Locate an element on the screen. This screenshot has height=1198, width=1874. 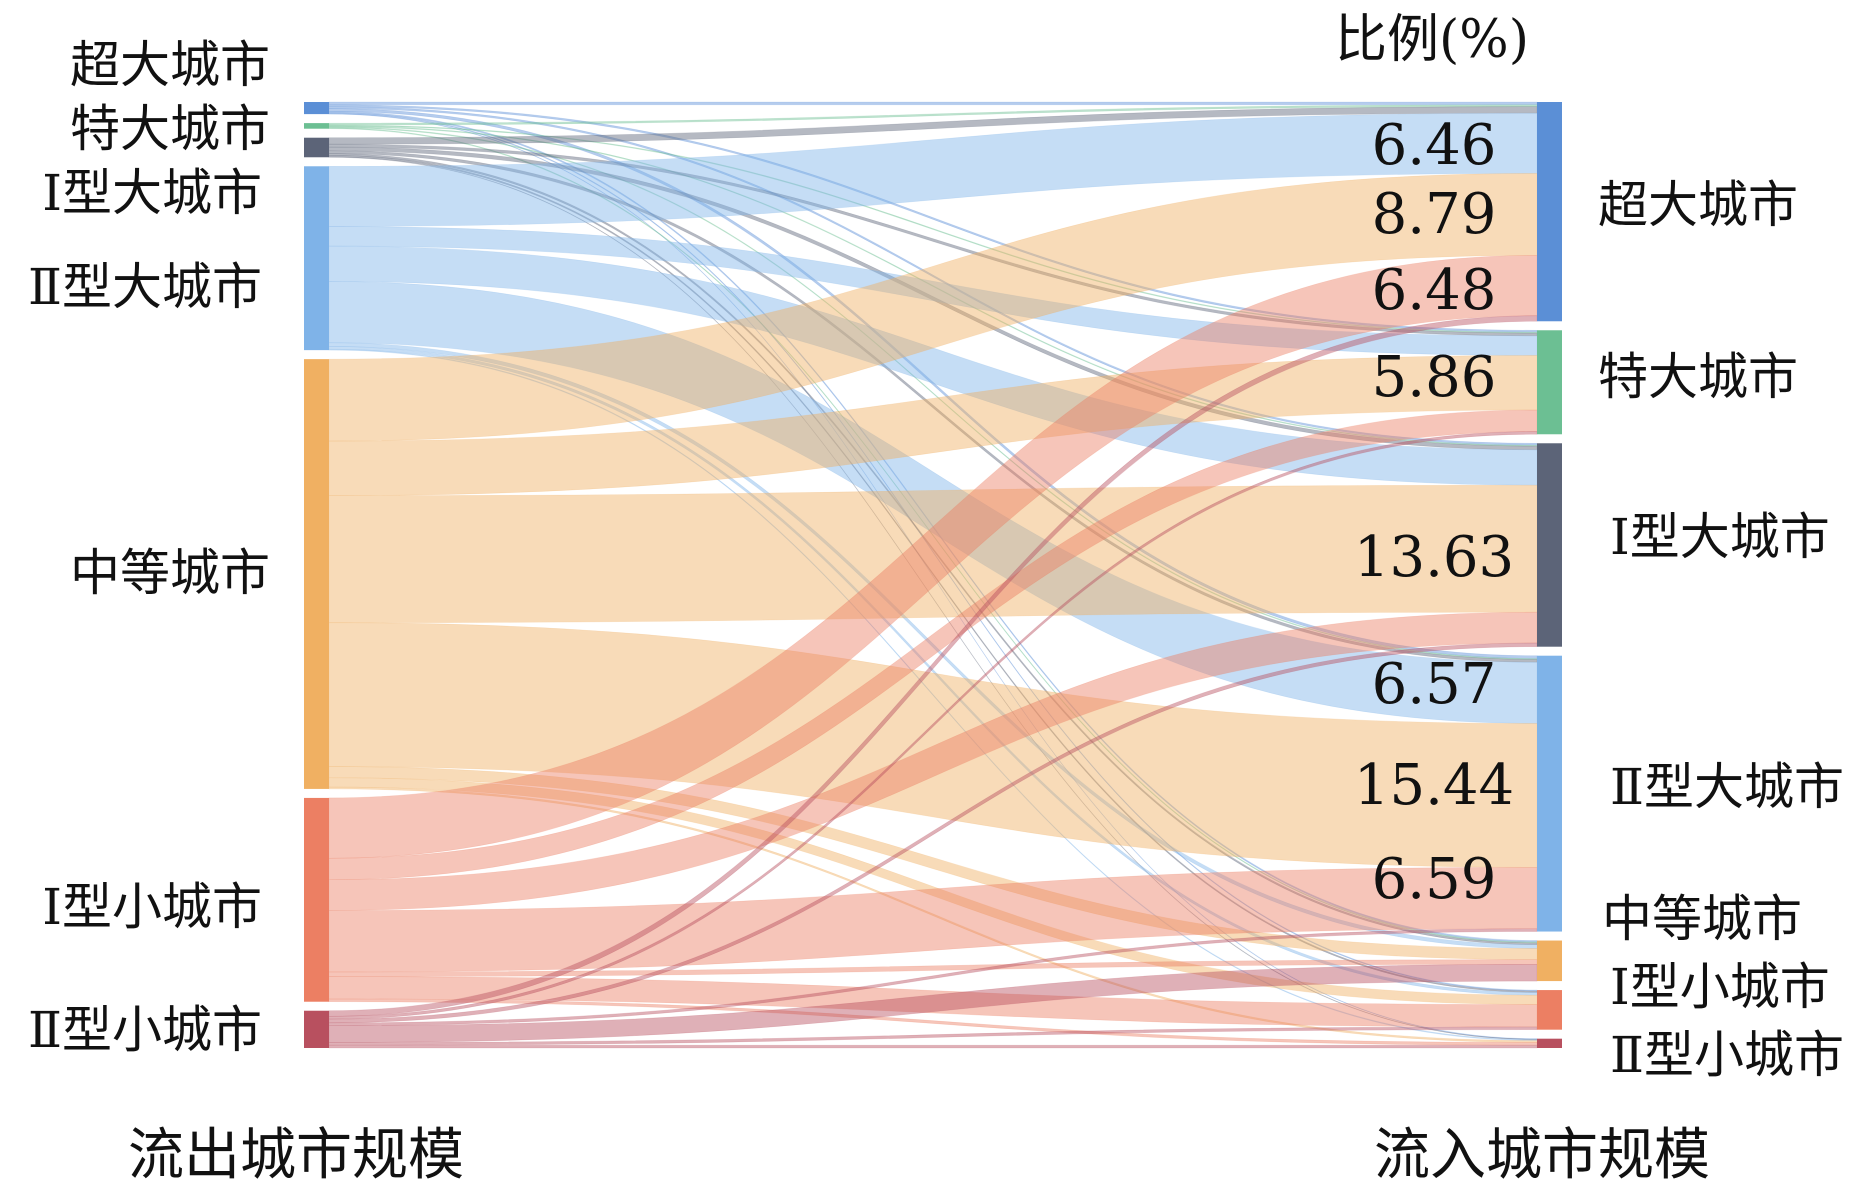
flow-value-label: 6.46 is located at coordinates (1434, 145).